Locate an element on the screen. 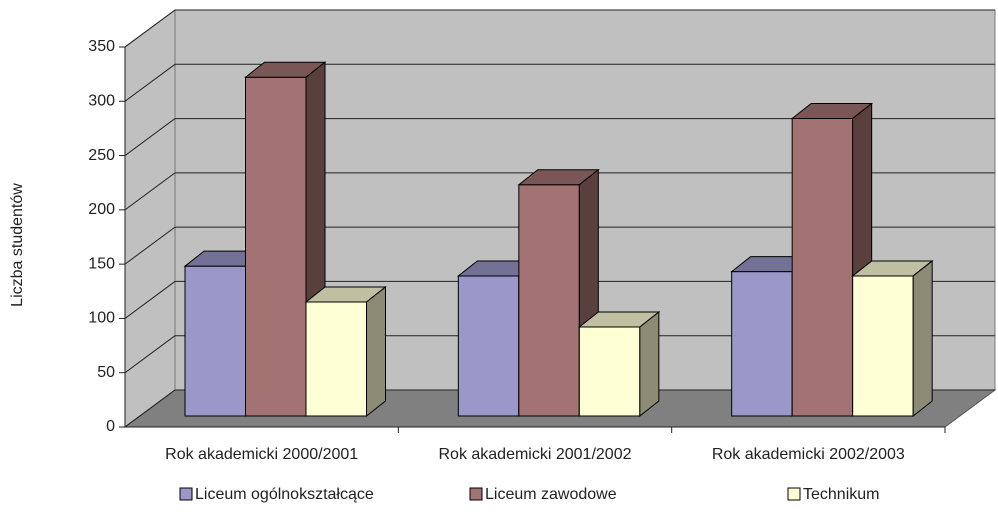  x-tick-label: Rok akademicki 2002/2003 is located at coordinates (808, 454).